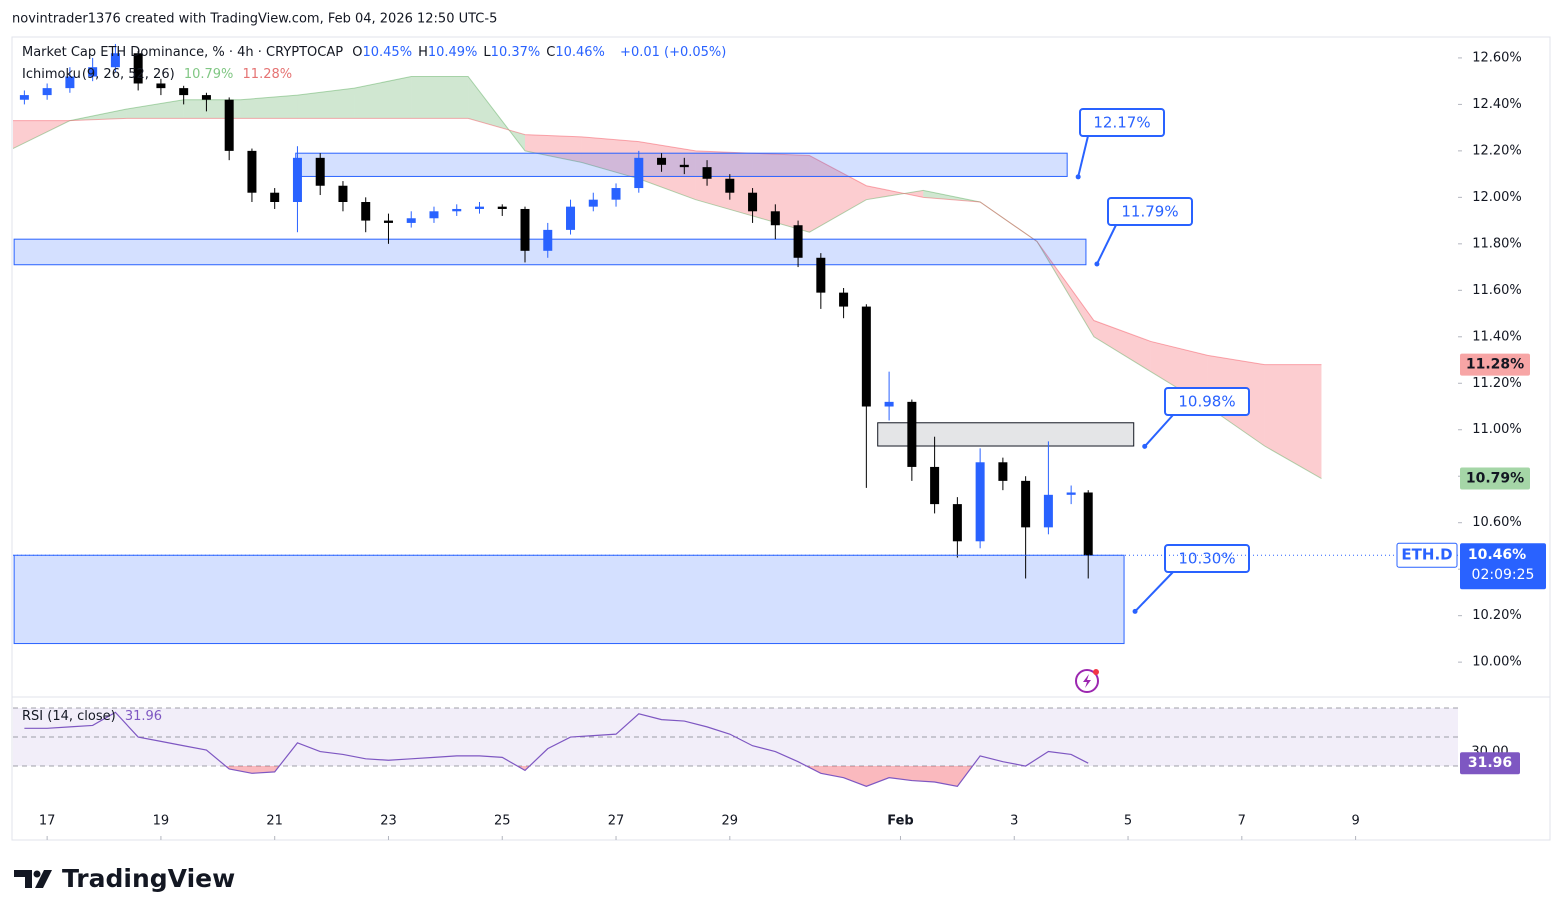 Image resolution: width=1563 pixels, height=916 pixels. What do you see at coordinates (1014, 821) in the screenshot?
I see `x-tick-label: 3` at bounding box center [1014, 821].